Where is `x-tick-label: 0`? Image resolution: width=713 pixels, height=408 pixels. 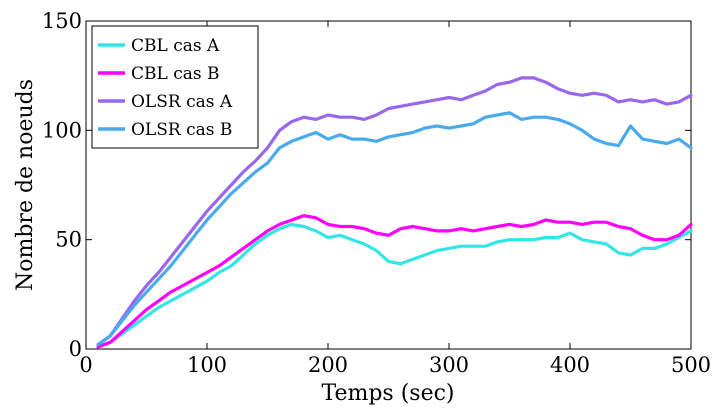 x-tick-label: 0 is located at coordinates (85, 365).